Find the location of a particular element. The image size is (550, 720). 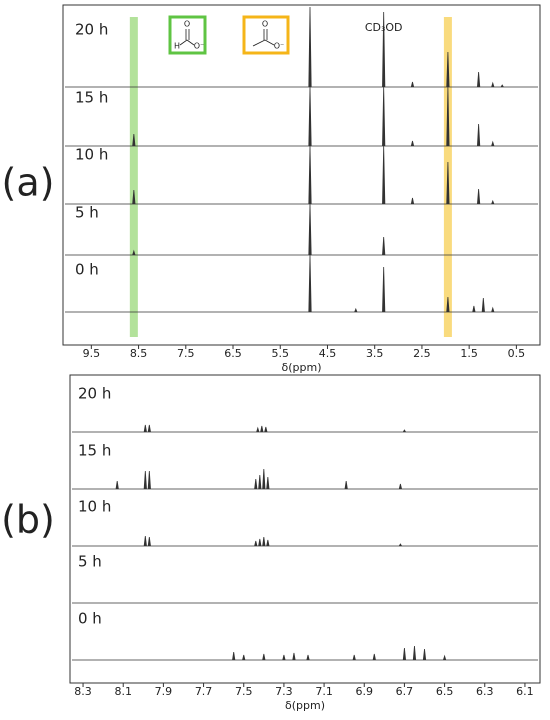

x-tick-label: 5.5 is located at coordinates (280, 353).